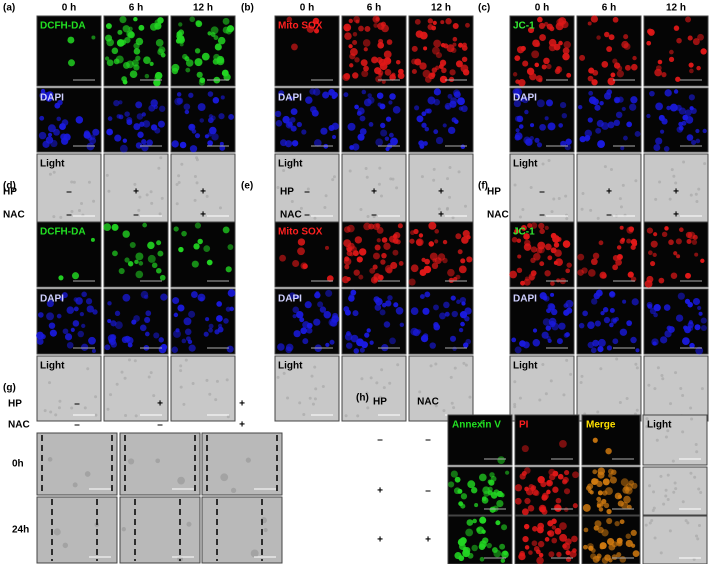 This screenshot has height=564, width=709. Describe the element at coordinates (290, 98) in the screenshot. I see `row-label: DAPI` at that location.